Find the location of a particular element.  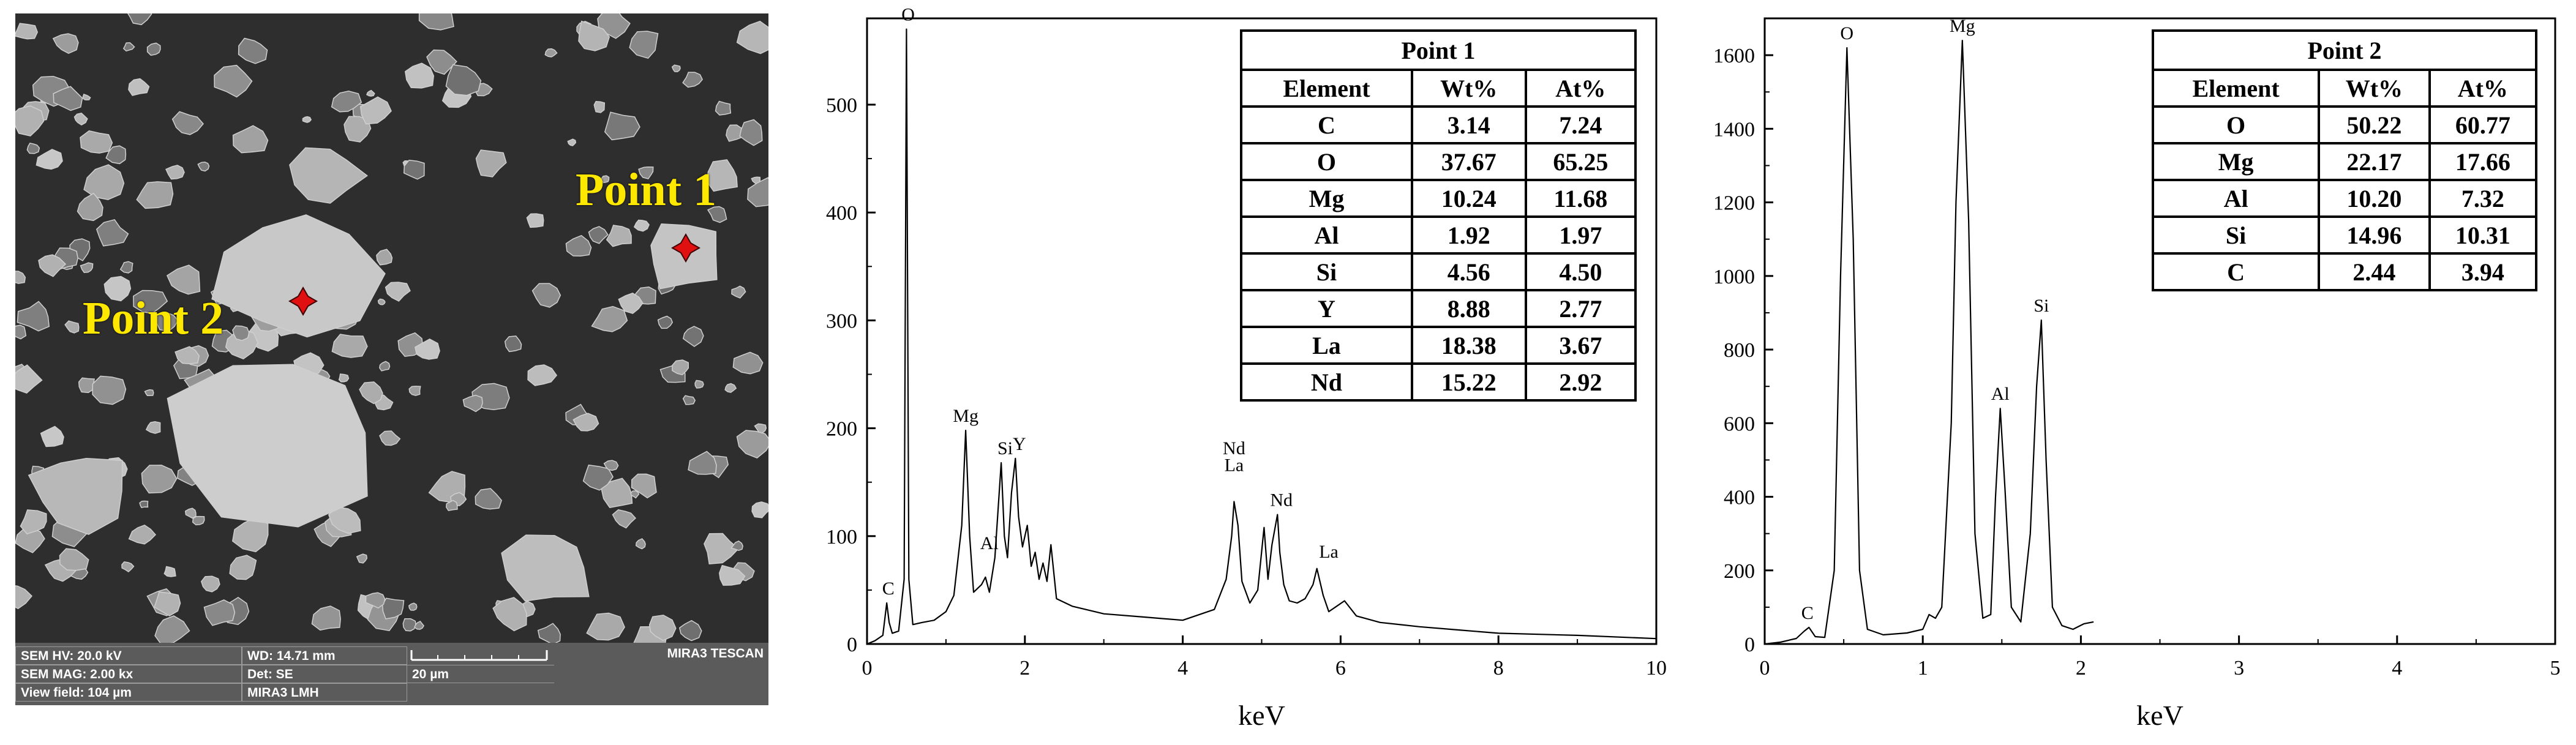

table1-cell: 3.14 is located at coordinates (1468, 124).